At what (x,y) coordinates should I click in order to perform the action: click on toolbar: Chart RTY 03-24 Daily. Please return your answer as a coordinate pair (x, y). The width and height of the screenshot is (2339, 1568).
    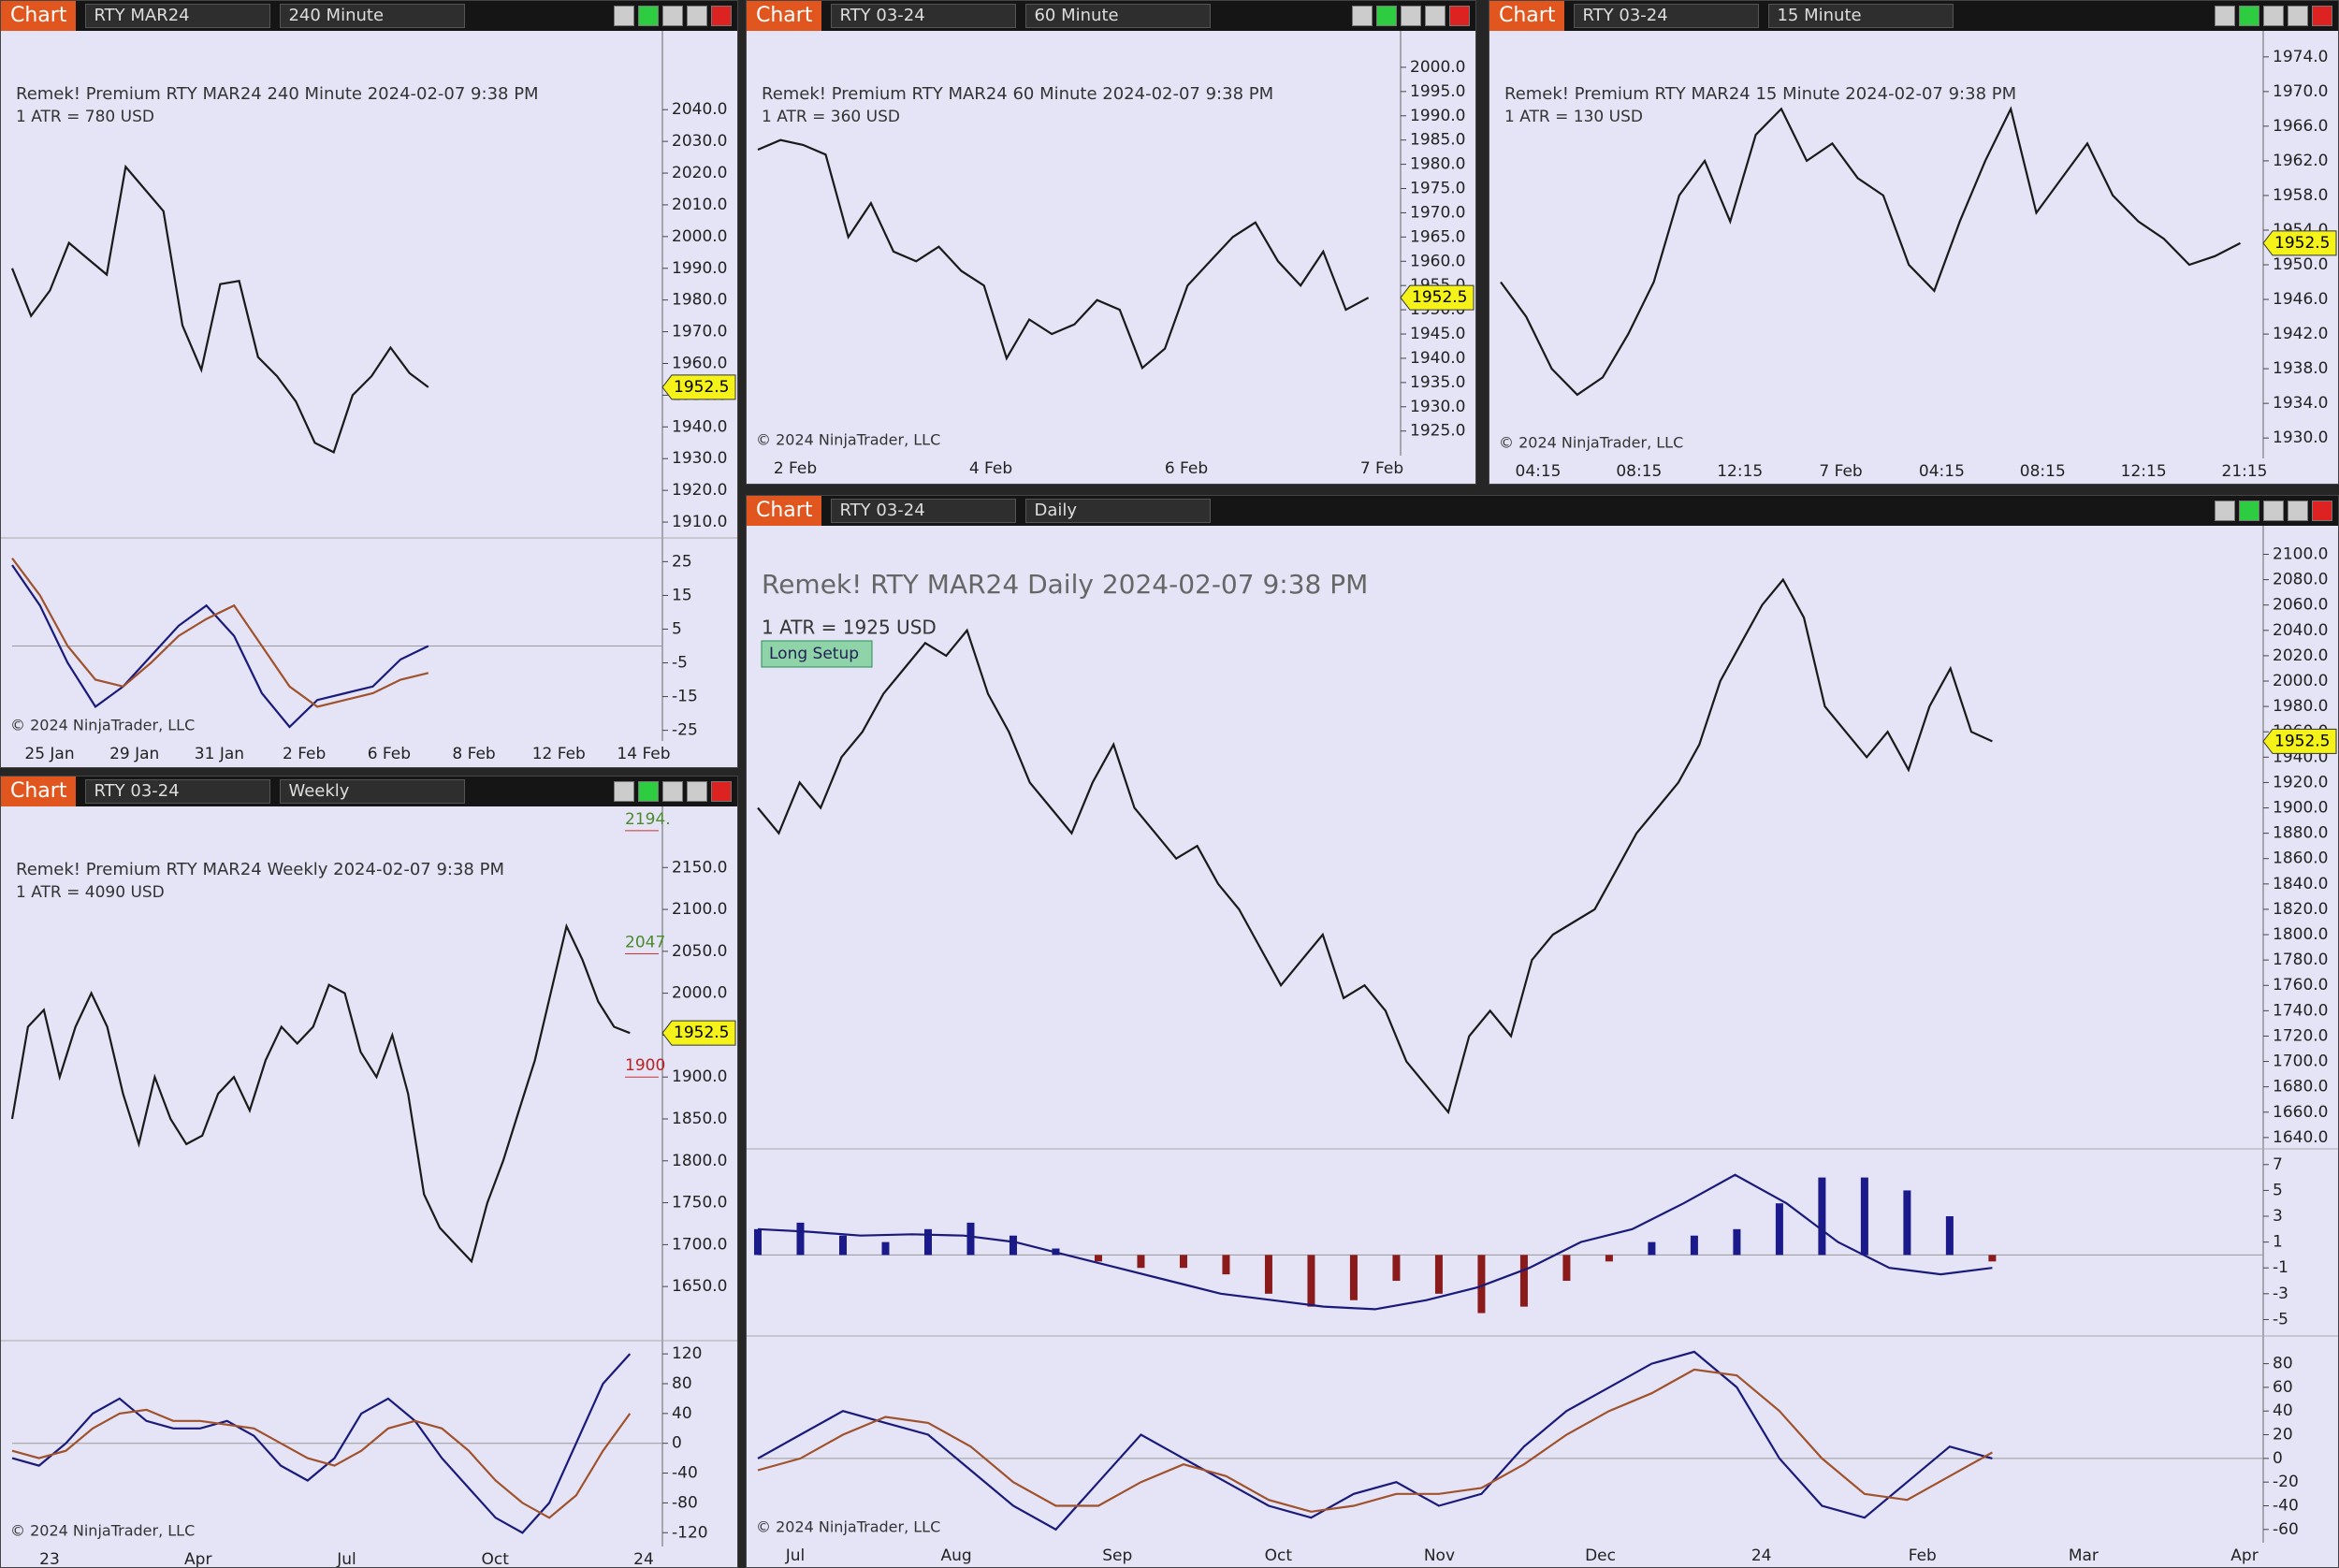
    Looking at the image, I should click on (1542, 511).